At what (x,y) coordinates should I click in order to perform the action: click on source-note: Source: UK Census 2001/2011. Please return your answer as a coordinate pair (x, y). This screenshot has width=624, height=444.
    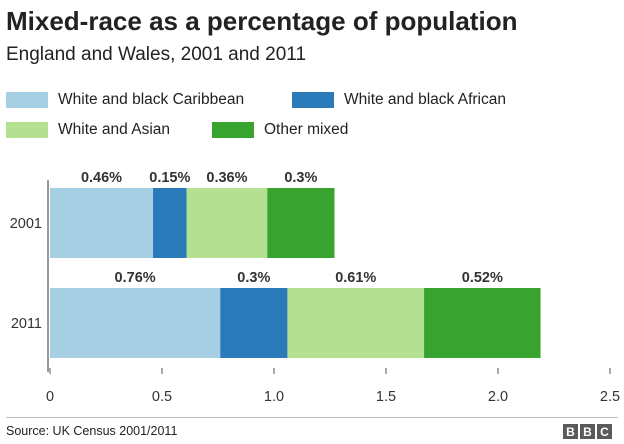
    Looking at the image, I should click on (92, 431).